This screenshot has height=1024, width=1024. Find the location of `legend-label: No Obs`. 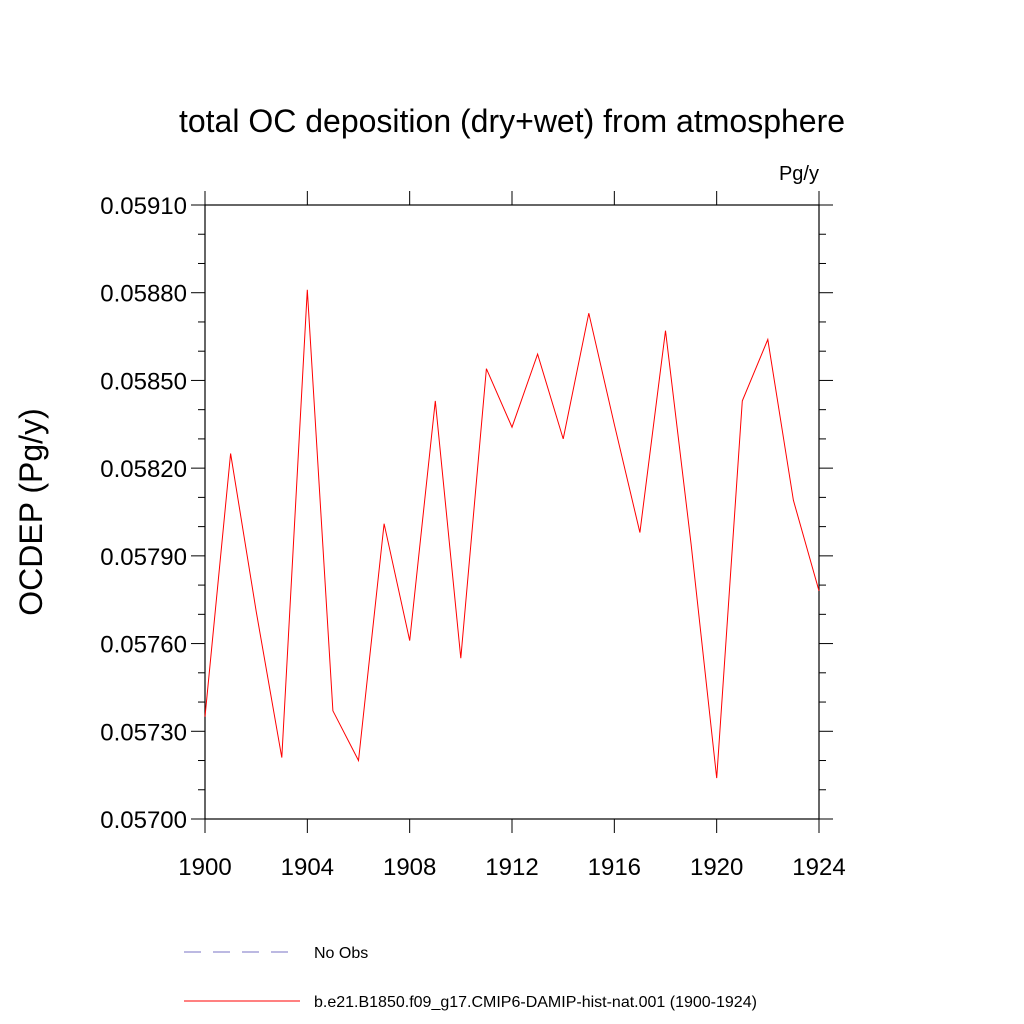

legend-label: No Obs is located at coordinates (341, 953).